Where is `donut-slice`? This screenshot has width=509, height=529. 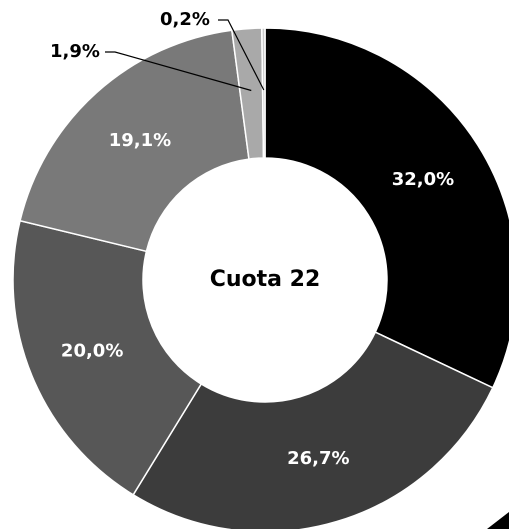
donut-slice is located at coordinates (263, 93).